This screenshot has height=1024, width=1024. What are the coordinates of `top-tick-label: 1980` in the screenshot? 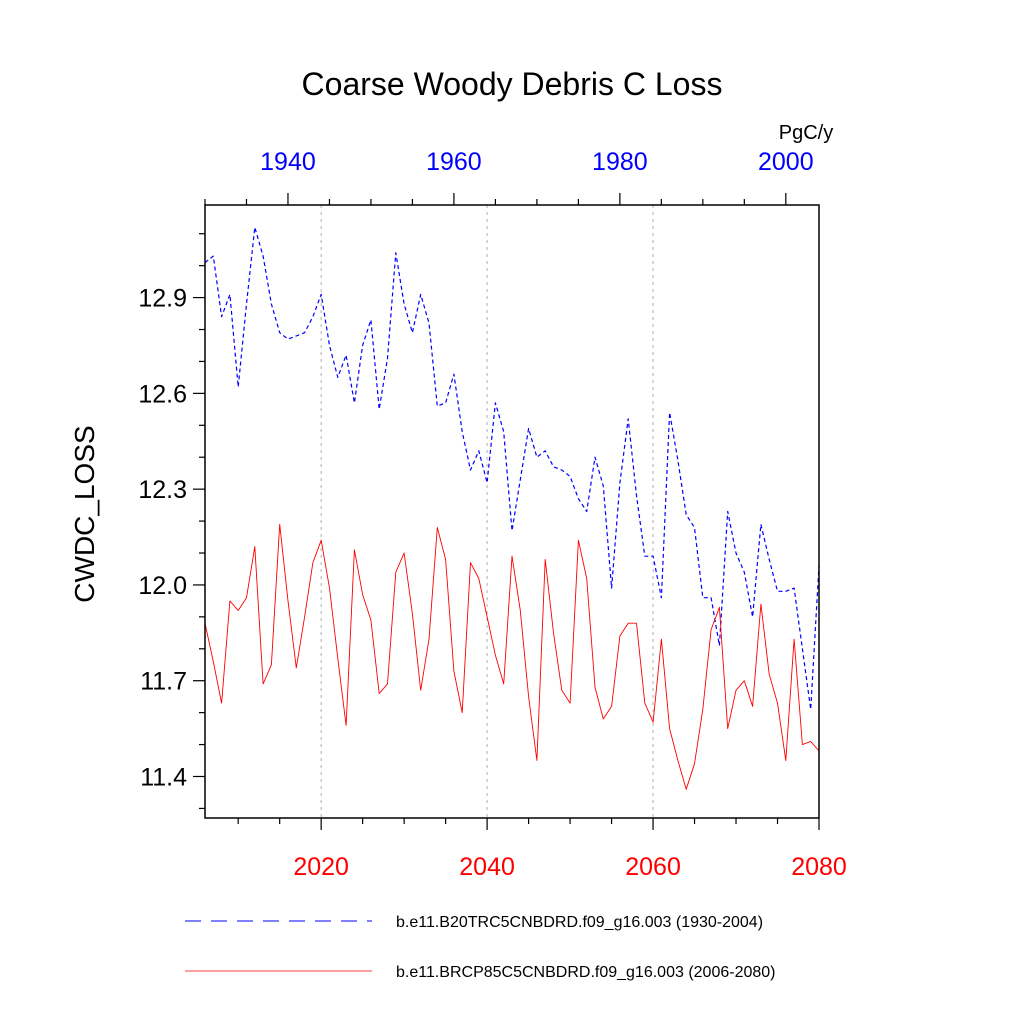 It's located at (620, 162).